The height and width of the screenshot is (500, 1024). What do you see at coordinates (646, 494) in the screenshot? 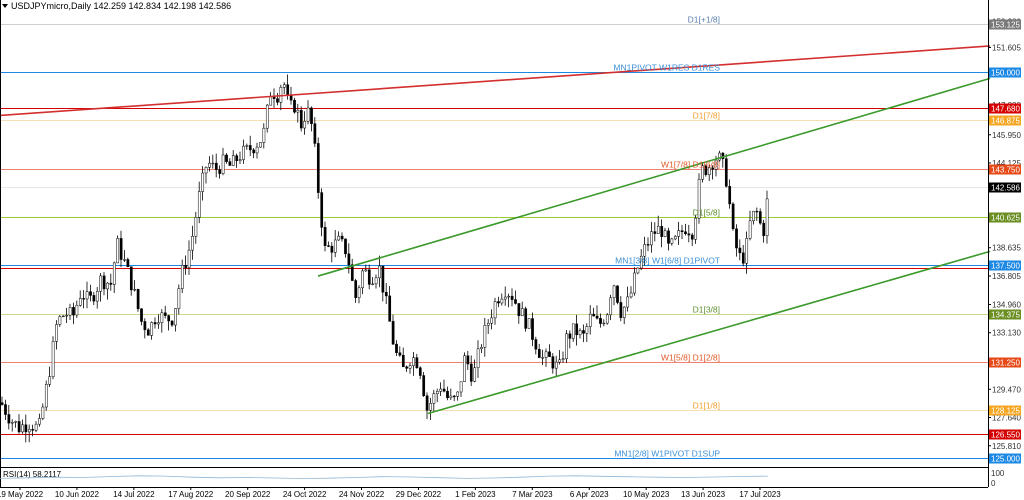
I see `x-tick-label: 10 May 2023` at bounding box center [646, 494].